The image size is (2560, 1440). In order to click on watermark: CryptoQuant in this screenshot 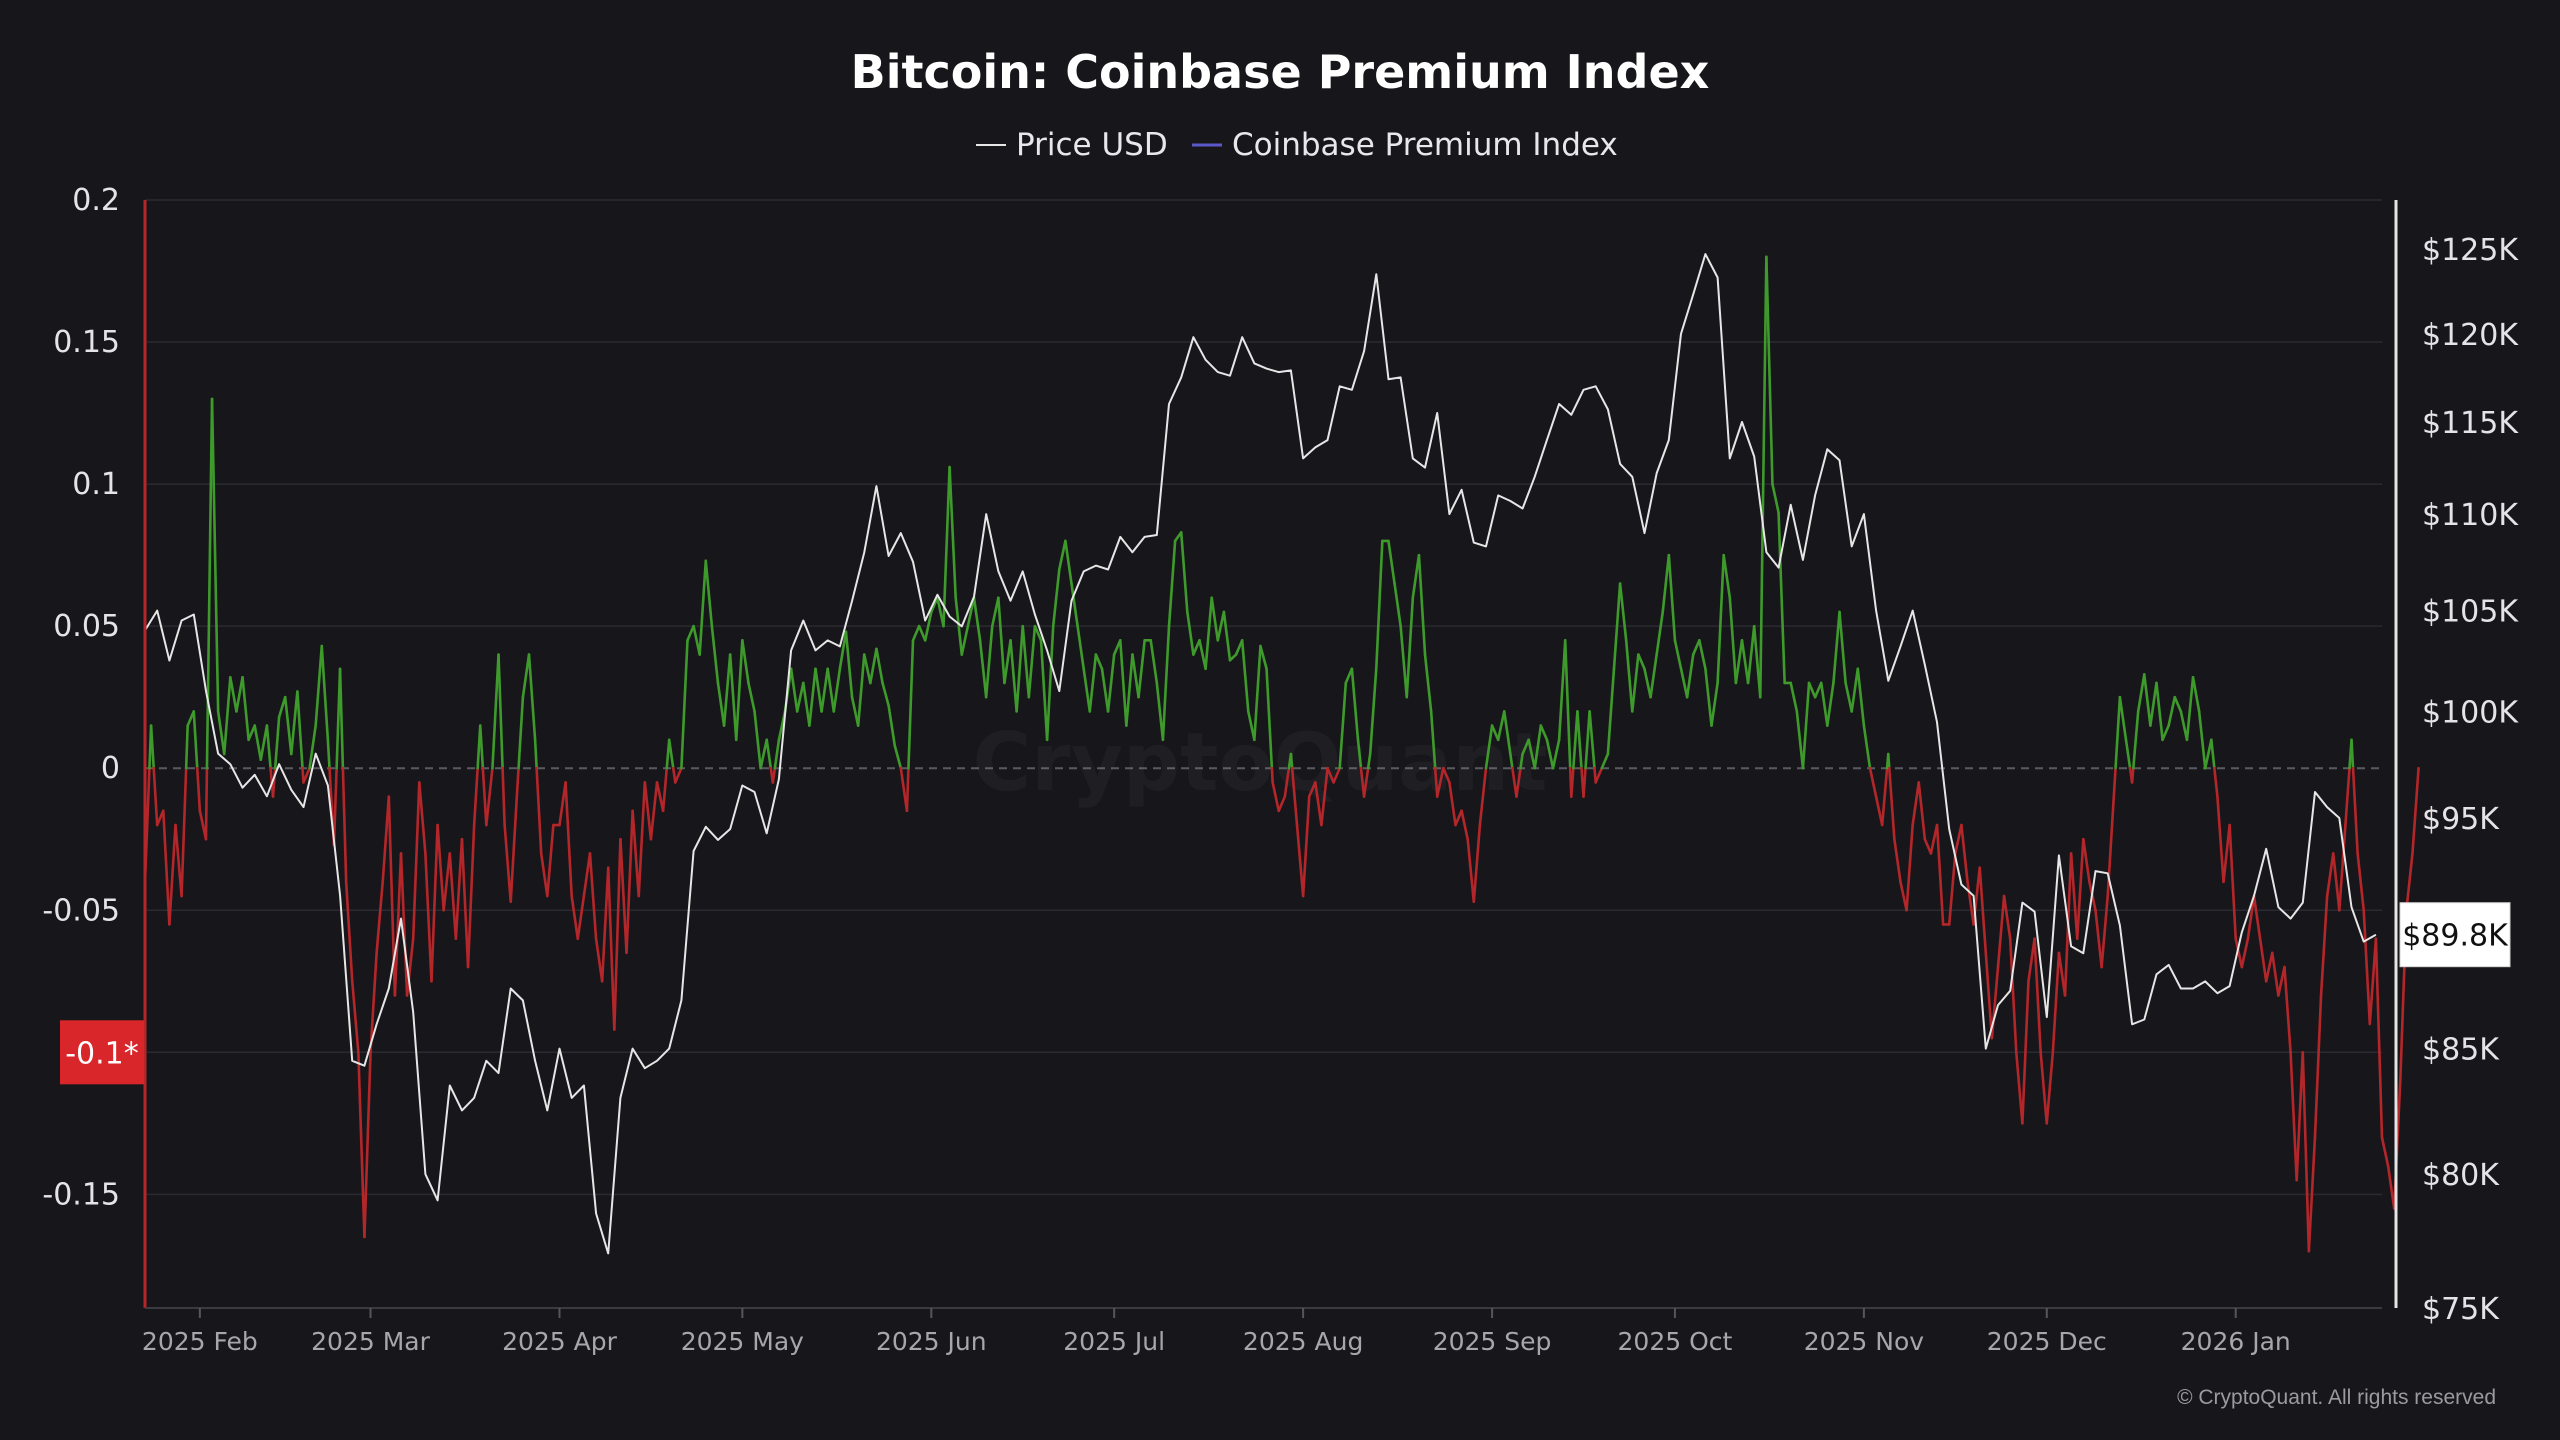, I will do `click(1260, 762)`.